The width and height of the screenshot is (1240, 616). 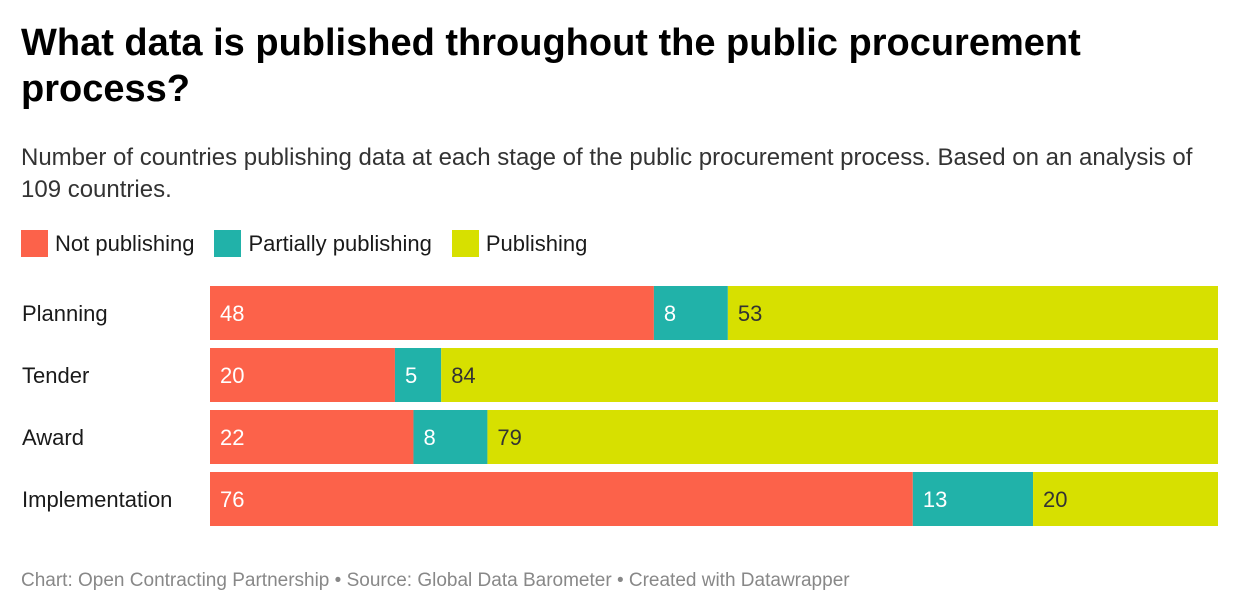 I want to click on value-label-planning-partially-publishing: 8, so click(x=670, y=313).